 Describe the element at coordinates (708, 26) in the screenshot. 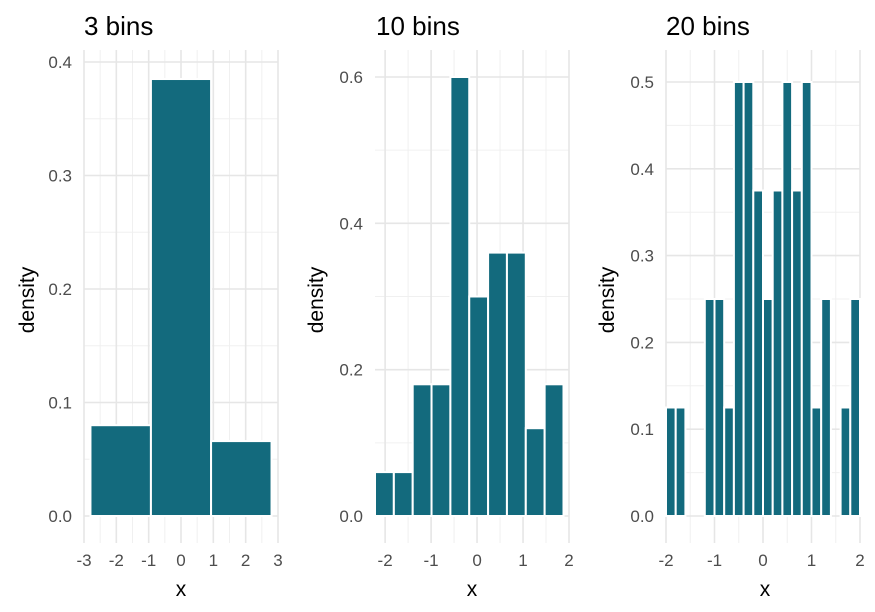

I see `panel-title: 20 bins` at that location.